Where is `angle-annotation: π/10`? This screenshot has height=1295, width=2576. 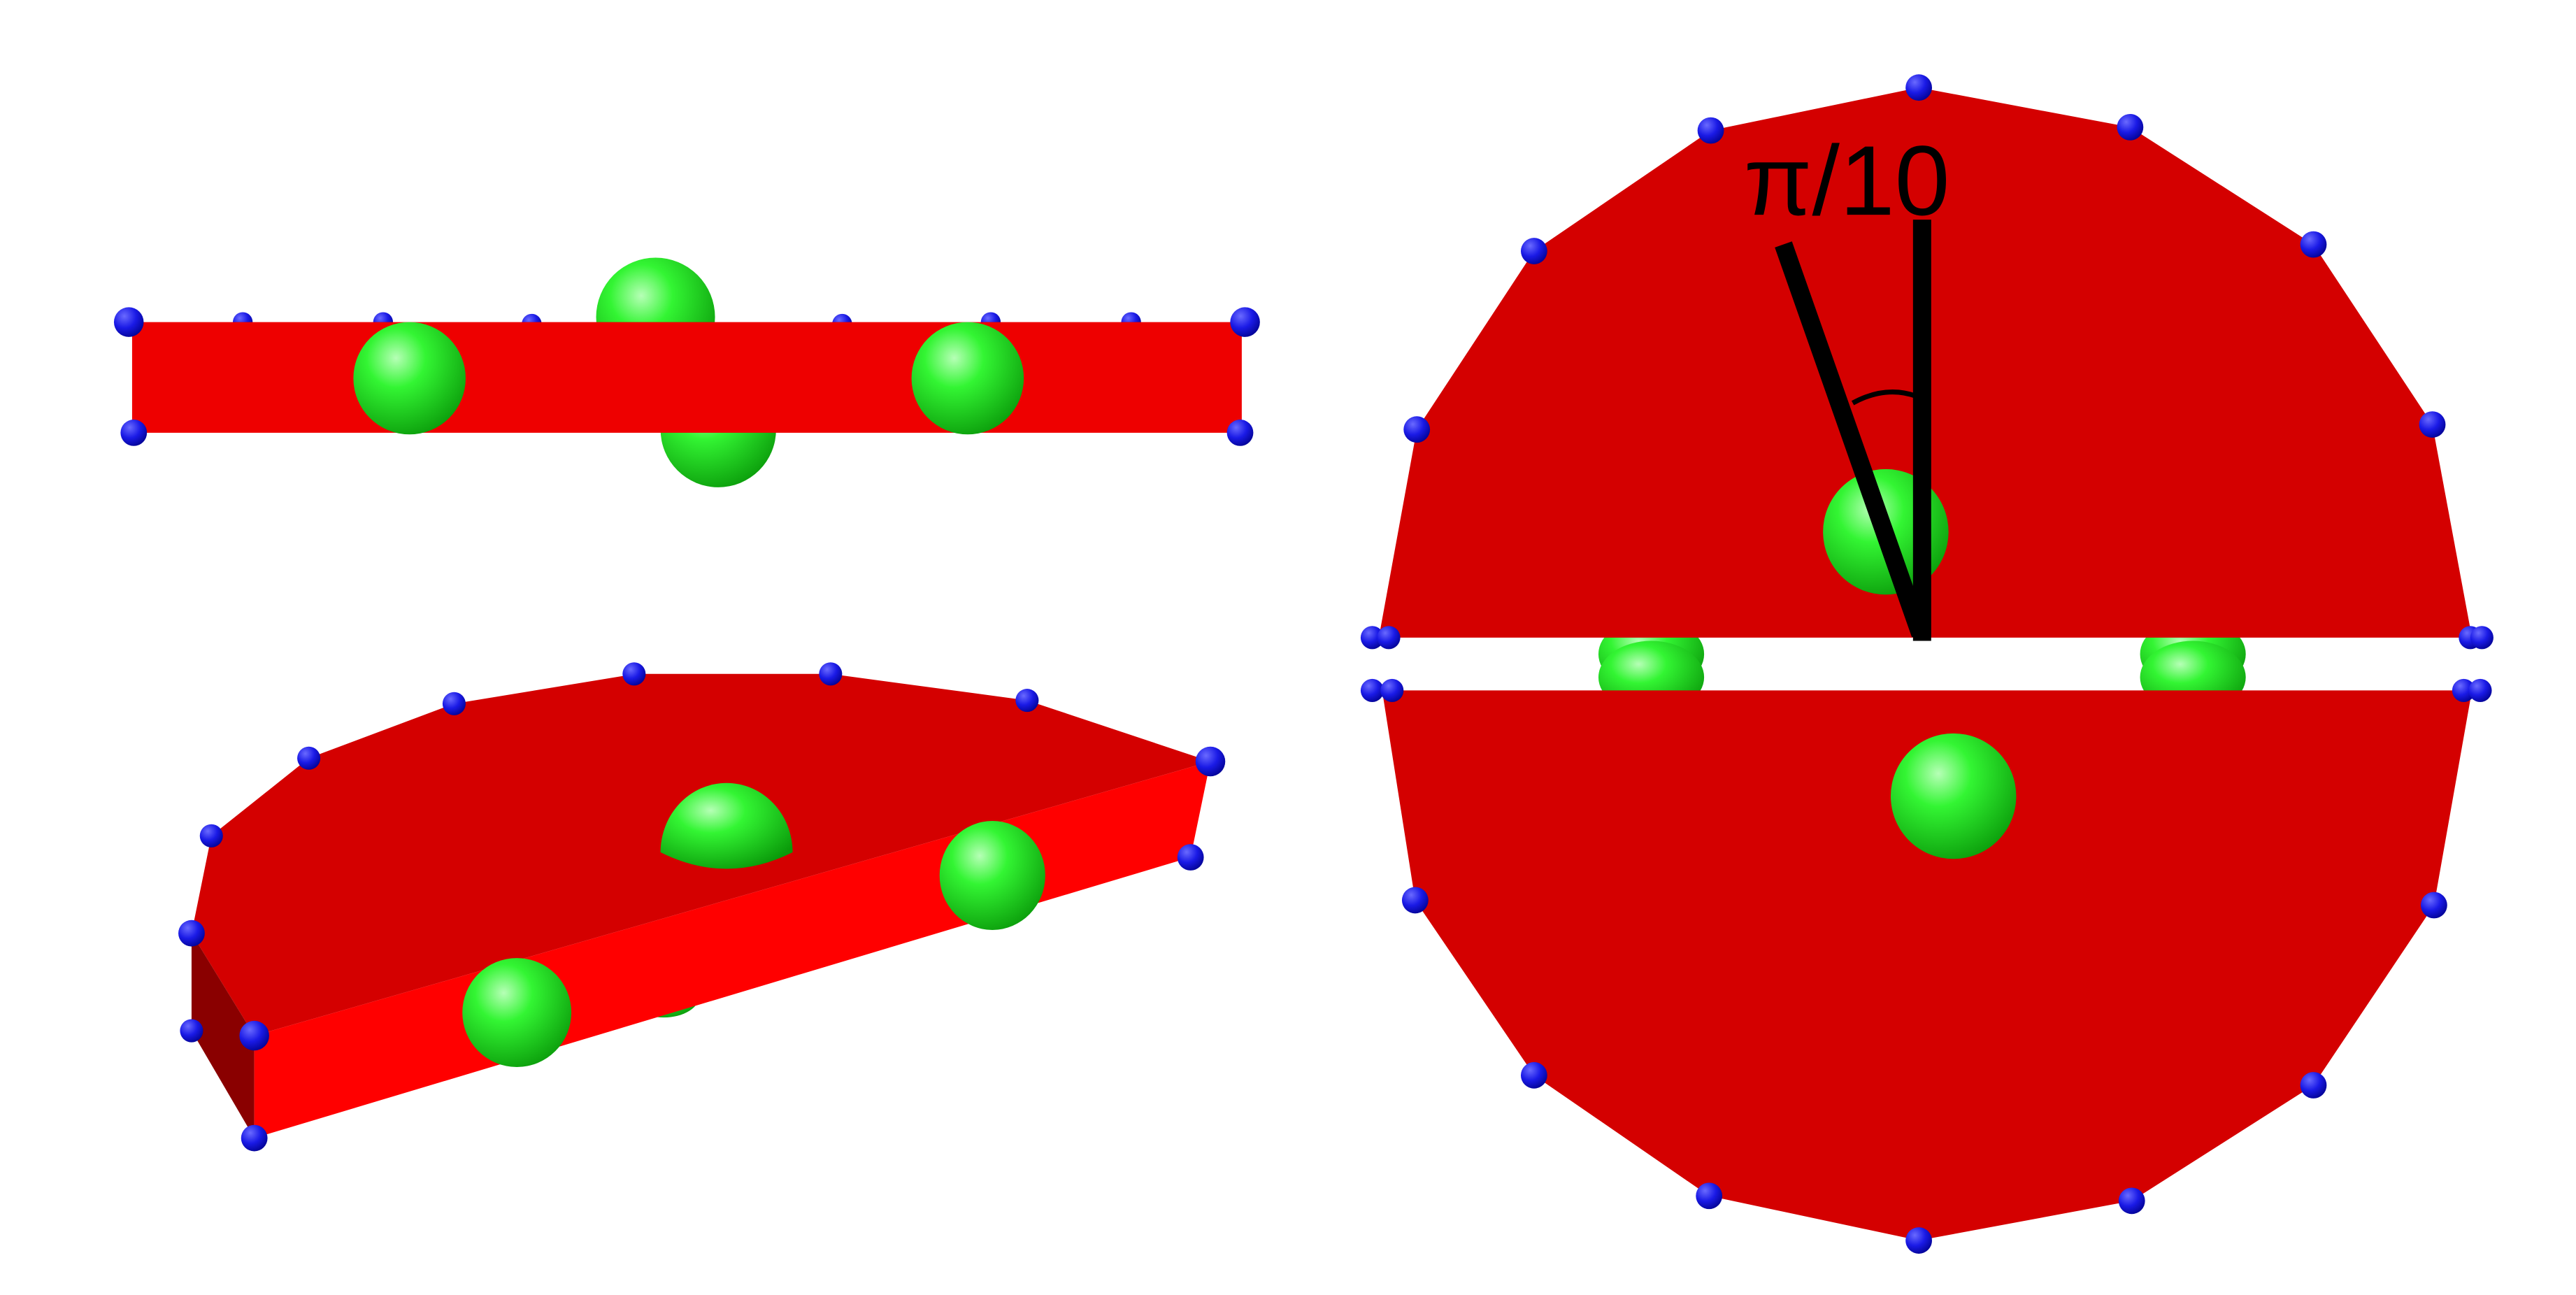 angle-annotation: π/10 is located at coordinates (1847, 383).